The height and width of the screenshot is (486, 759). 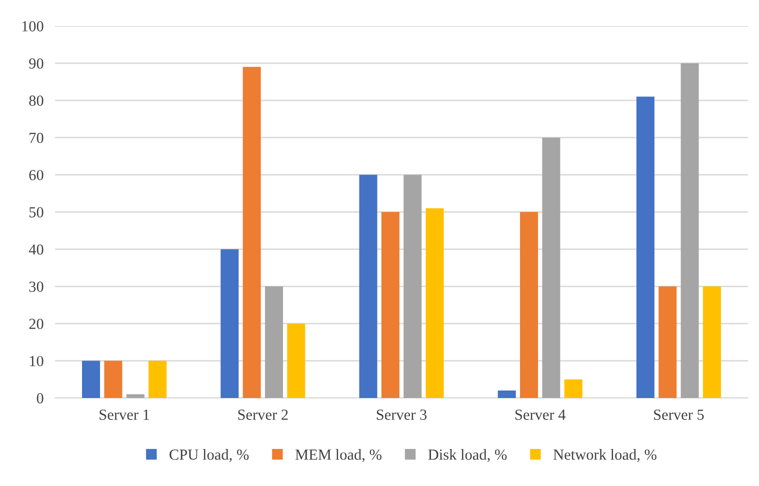 What do you see at coordinates (36, 63) in the screenshot?
I see `y-tick-label: 90` at bounding box center [36, 63].